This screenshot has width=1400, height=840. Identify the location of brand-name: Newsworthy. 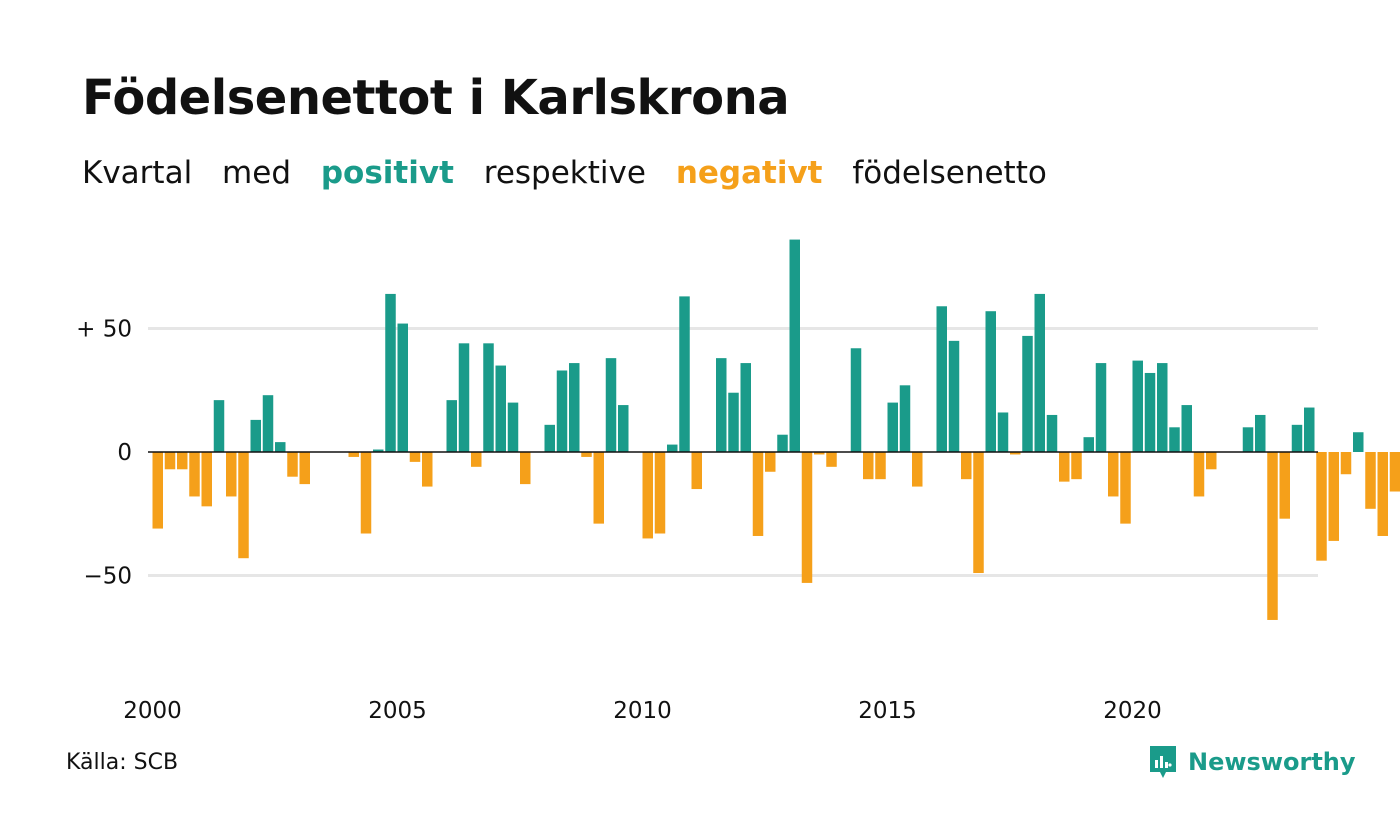
(1272, 762).